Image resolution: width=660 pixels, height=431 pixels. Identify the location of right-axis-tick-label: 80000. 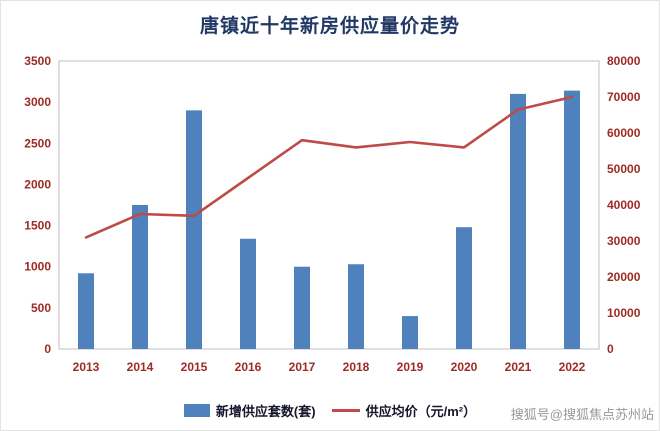
(624, 61).